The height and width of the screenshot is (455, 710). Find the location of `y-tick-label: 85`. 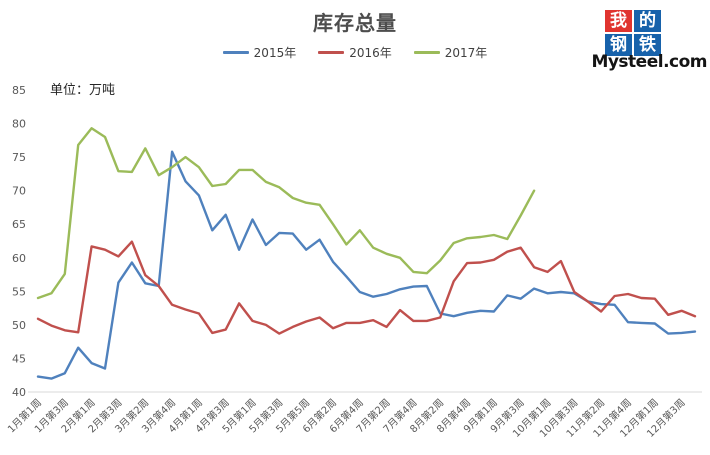

y-tick-label: 85 is located at coordinates (19, 90).